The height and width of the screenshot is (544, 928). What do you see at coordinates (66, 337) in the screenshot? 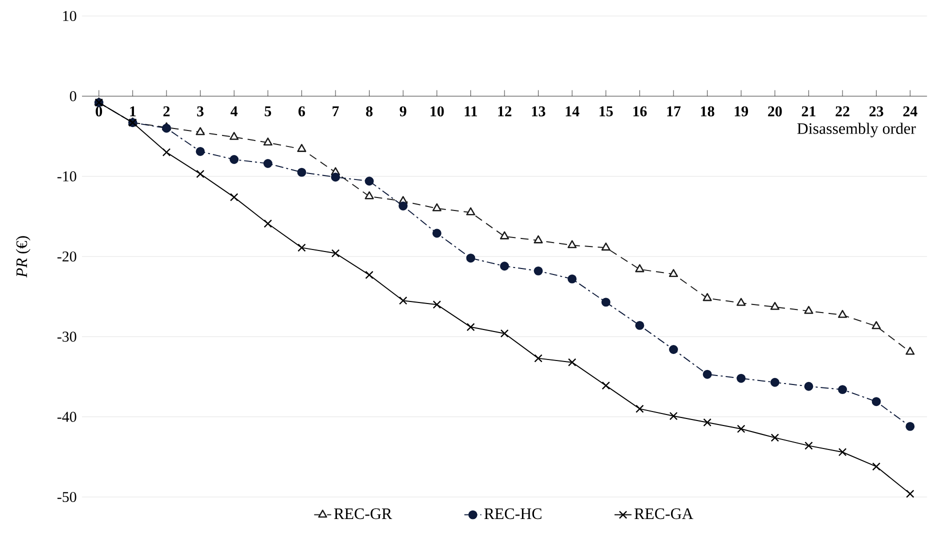
I see `y-tick-label: -30` at bounding box center [66, 337].